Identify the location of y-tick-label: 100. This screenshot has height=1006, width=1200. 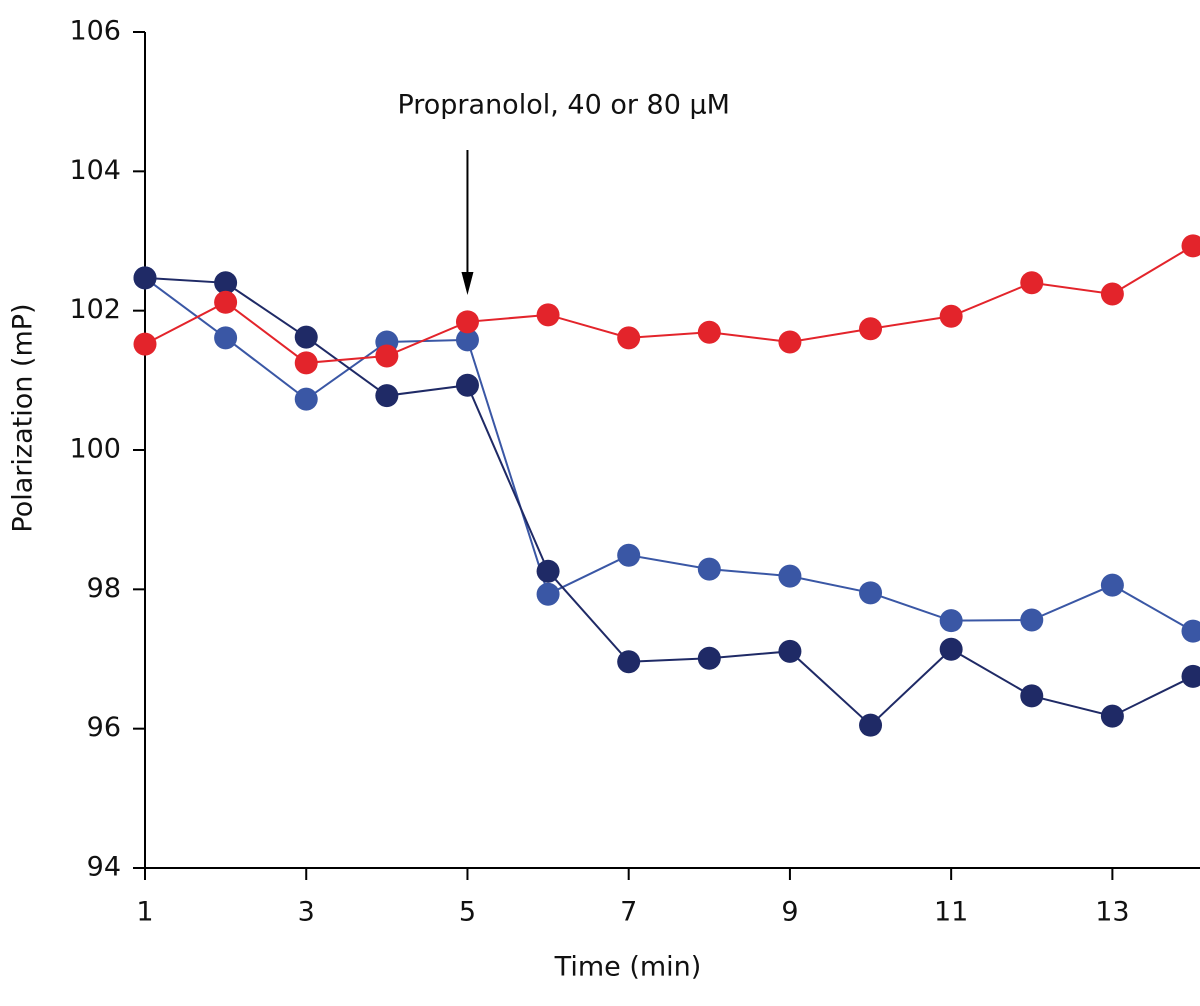
(95, 449).